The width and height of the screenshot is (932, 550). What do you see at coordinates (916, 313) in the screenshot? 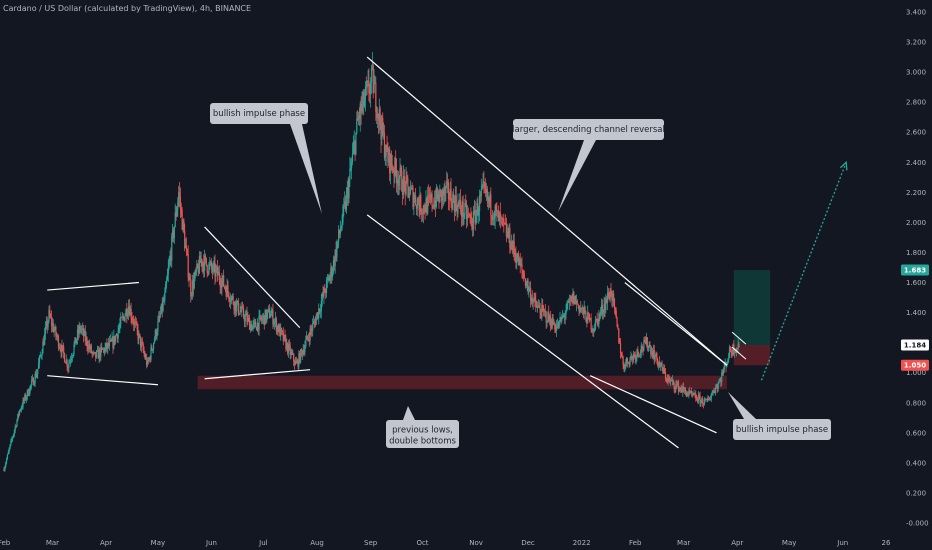
I see `y-tick-label: 1.400` at bounding box center [916, 313].